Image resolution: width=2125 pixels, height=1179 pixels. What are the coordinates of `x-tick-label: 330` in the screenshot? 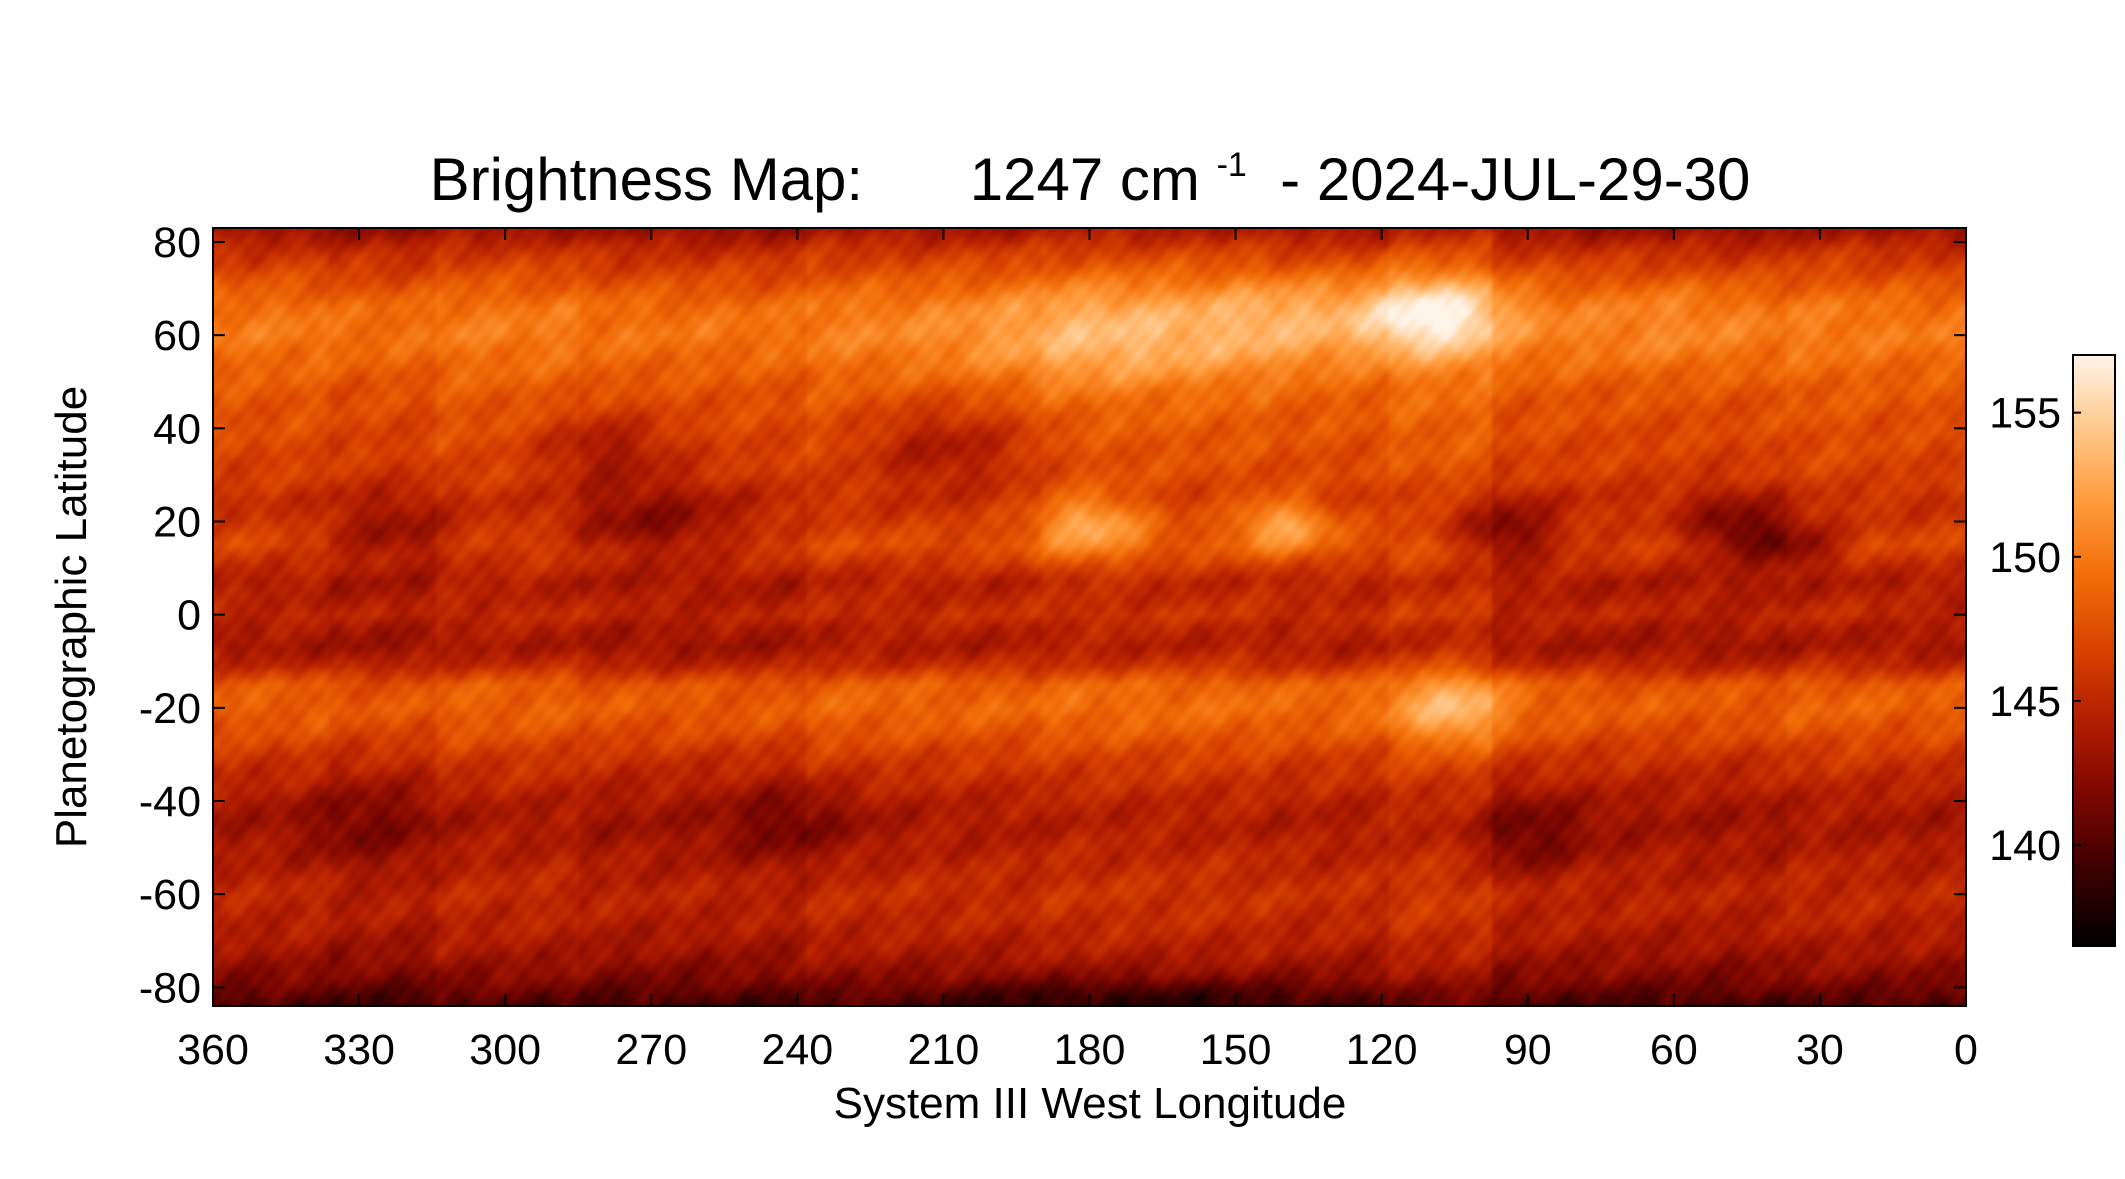 It's located at (359, 1050).